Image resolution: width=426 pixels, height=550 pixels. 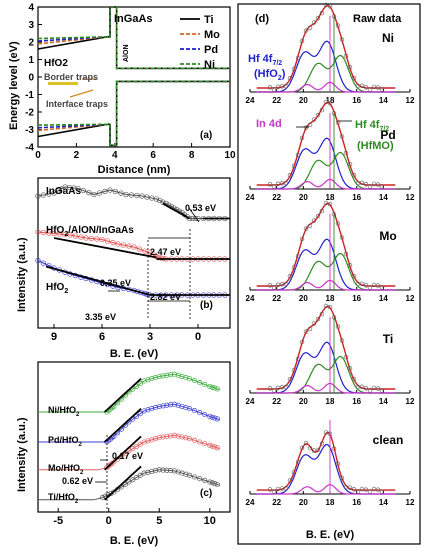 What do you see at coordinates (326, 285) in the screenshot?
I see `component-in4d-mo` at bounding box center [326, 285].